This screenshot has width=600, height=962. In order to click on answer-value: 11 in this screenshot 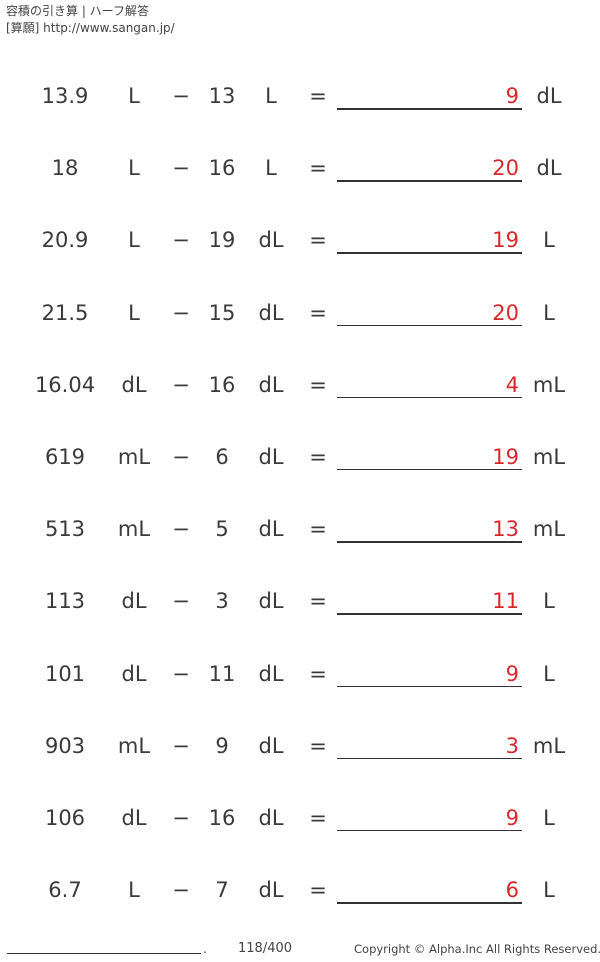, I will do `click(505, 601)`.